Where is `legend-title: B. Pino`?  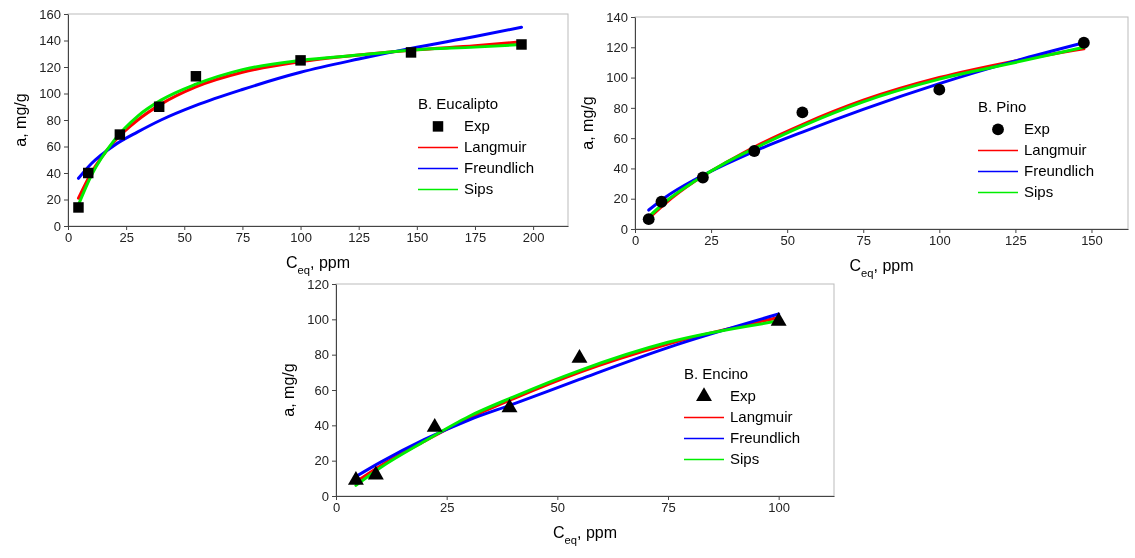 legend-title: B. Pino is located at coordinates (1002, 107).